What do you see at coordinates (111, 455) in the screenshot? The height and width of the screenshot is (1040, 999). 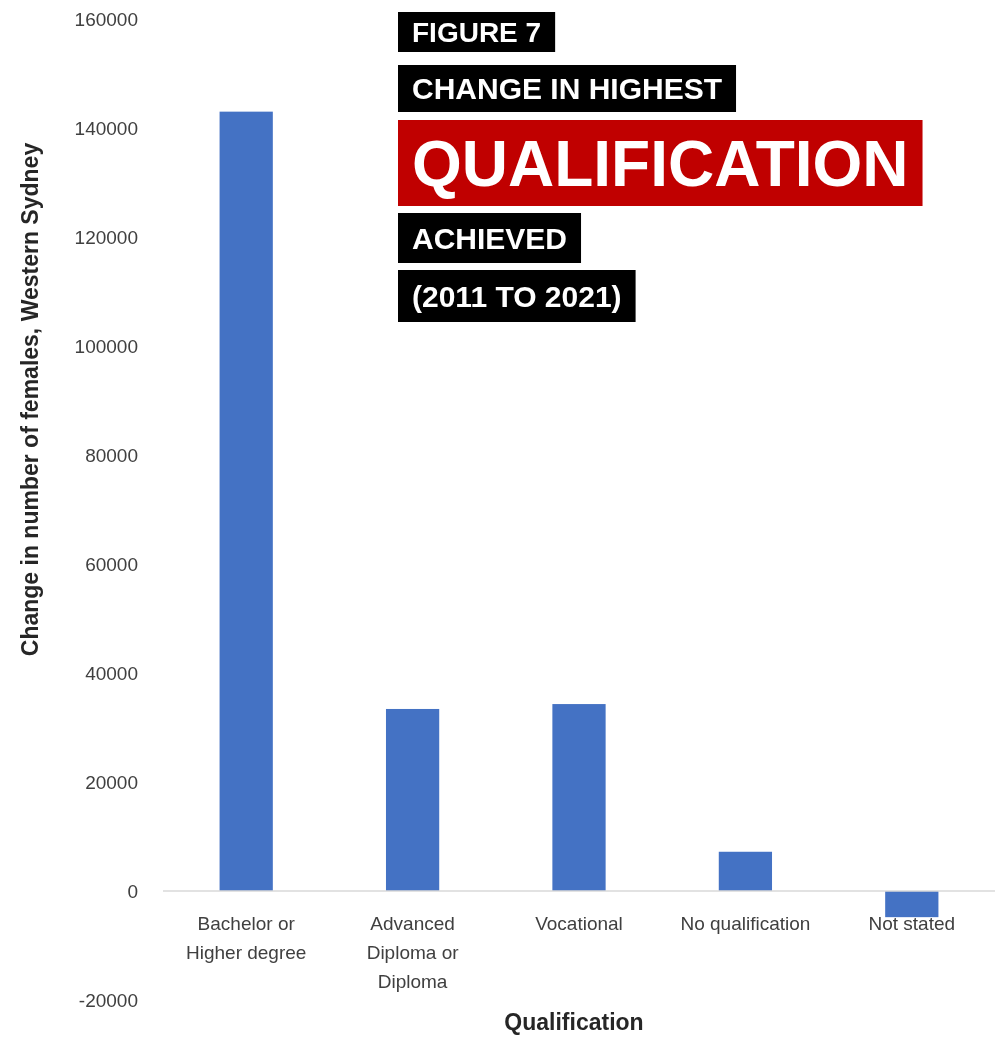 I see `y-tick-label: 80000` at bounding box center [111, 455].